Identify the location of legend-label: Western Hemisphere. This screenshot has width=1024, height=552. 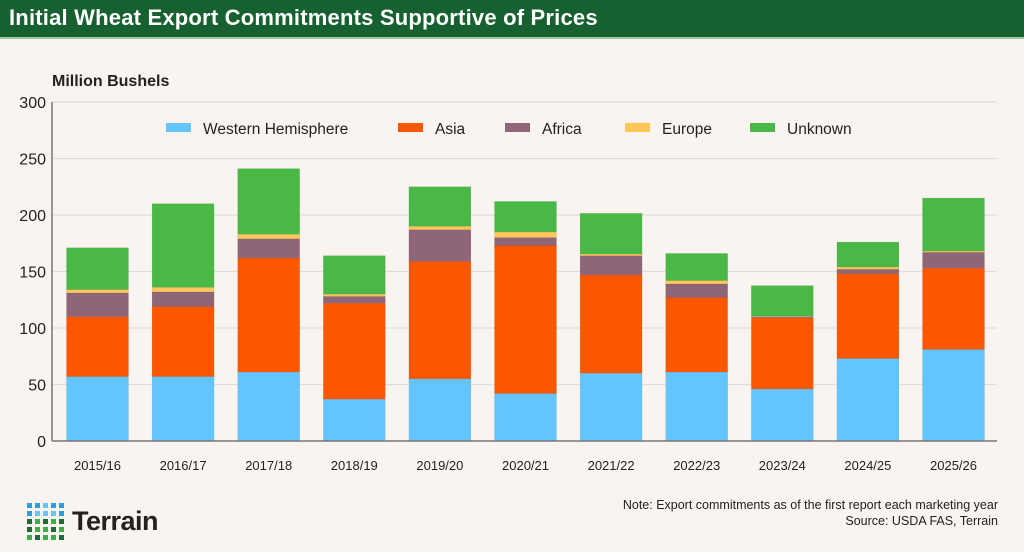
(275, 129).